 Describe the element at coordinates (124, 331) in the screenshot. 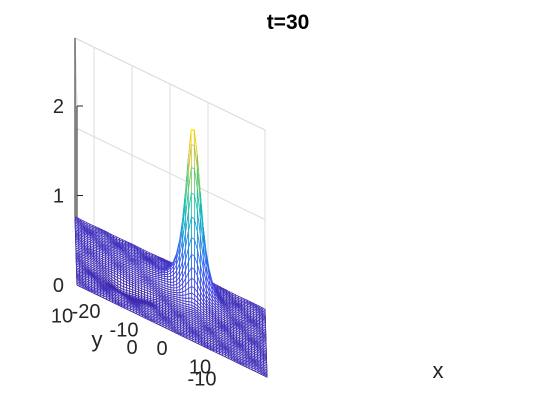

I see `x-tick-label: -10` at that location.